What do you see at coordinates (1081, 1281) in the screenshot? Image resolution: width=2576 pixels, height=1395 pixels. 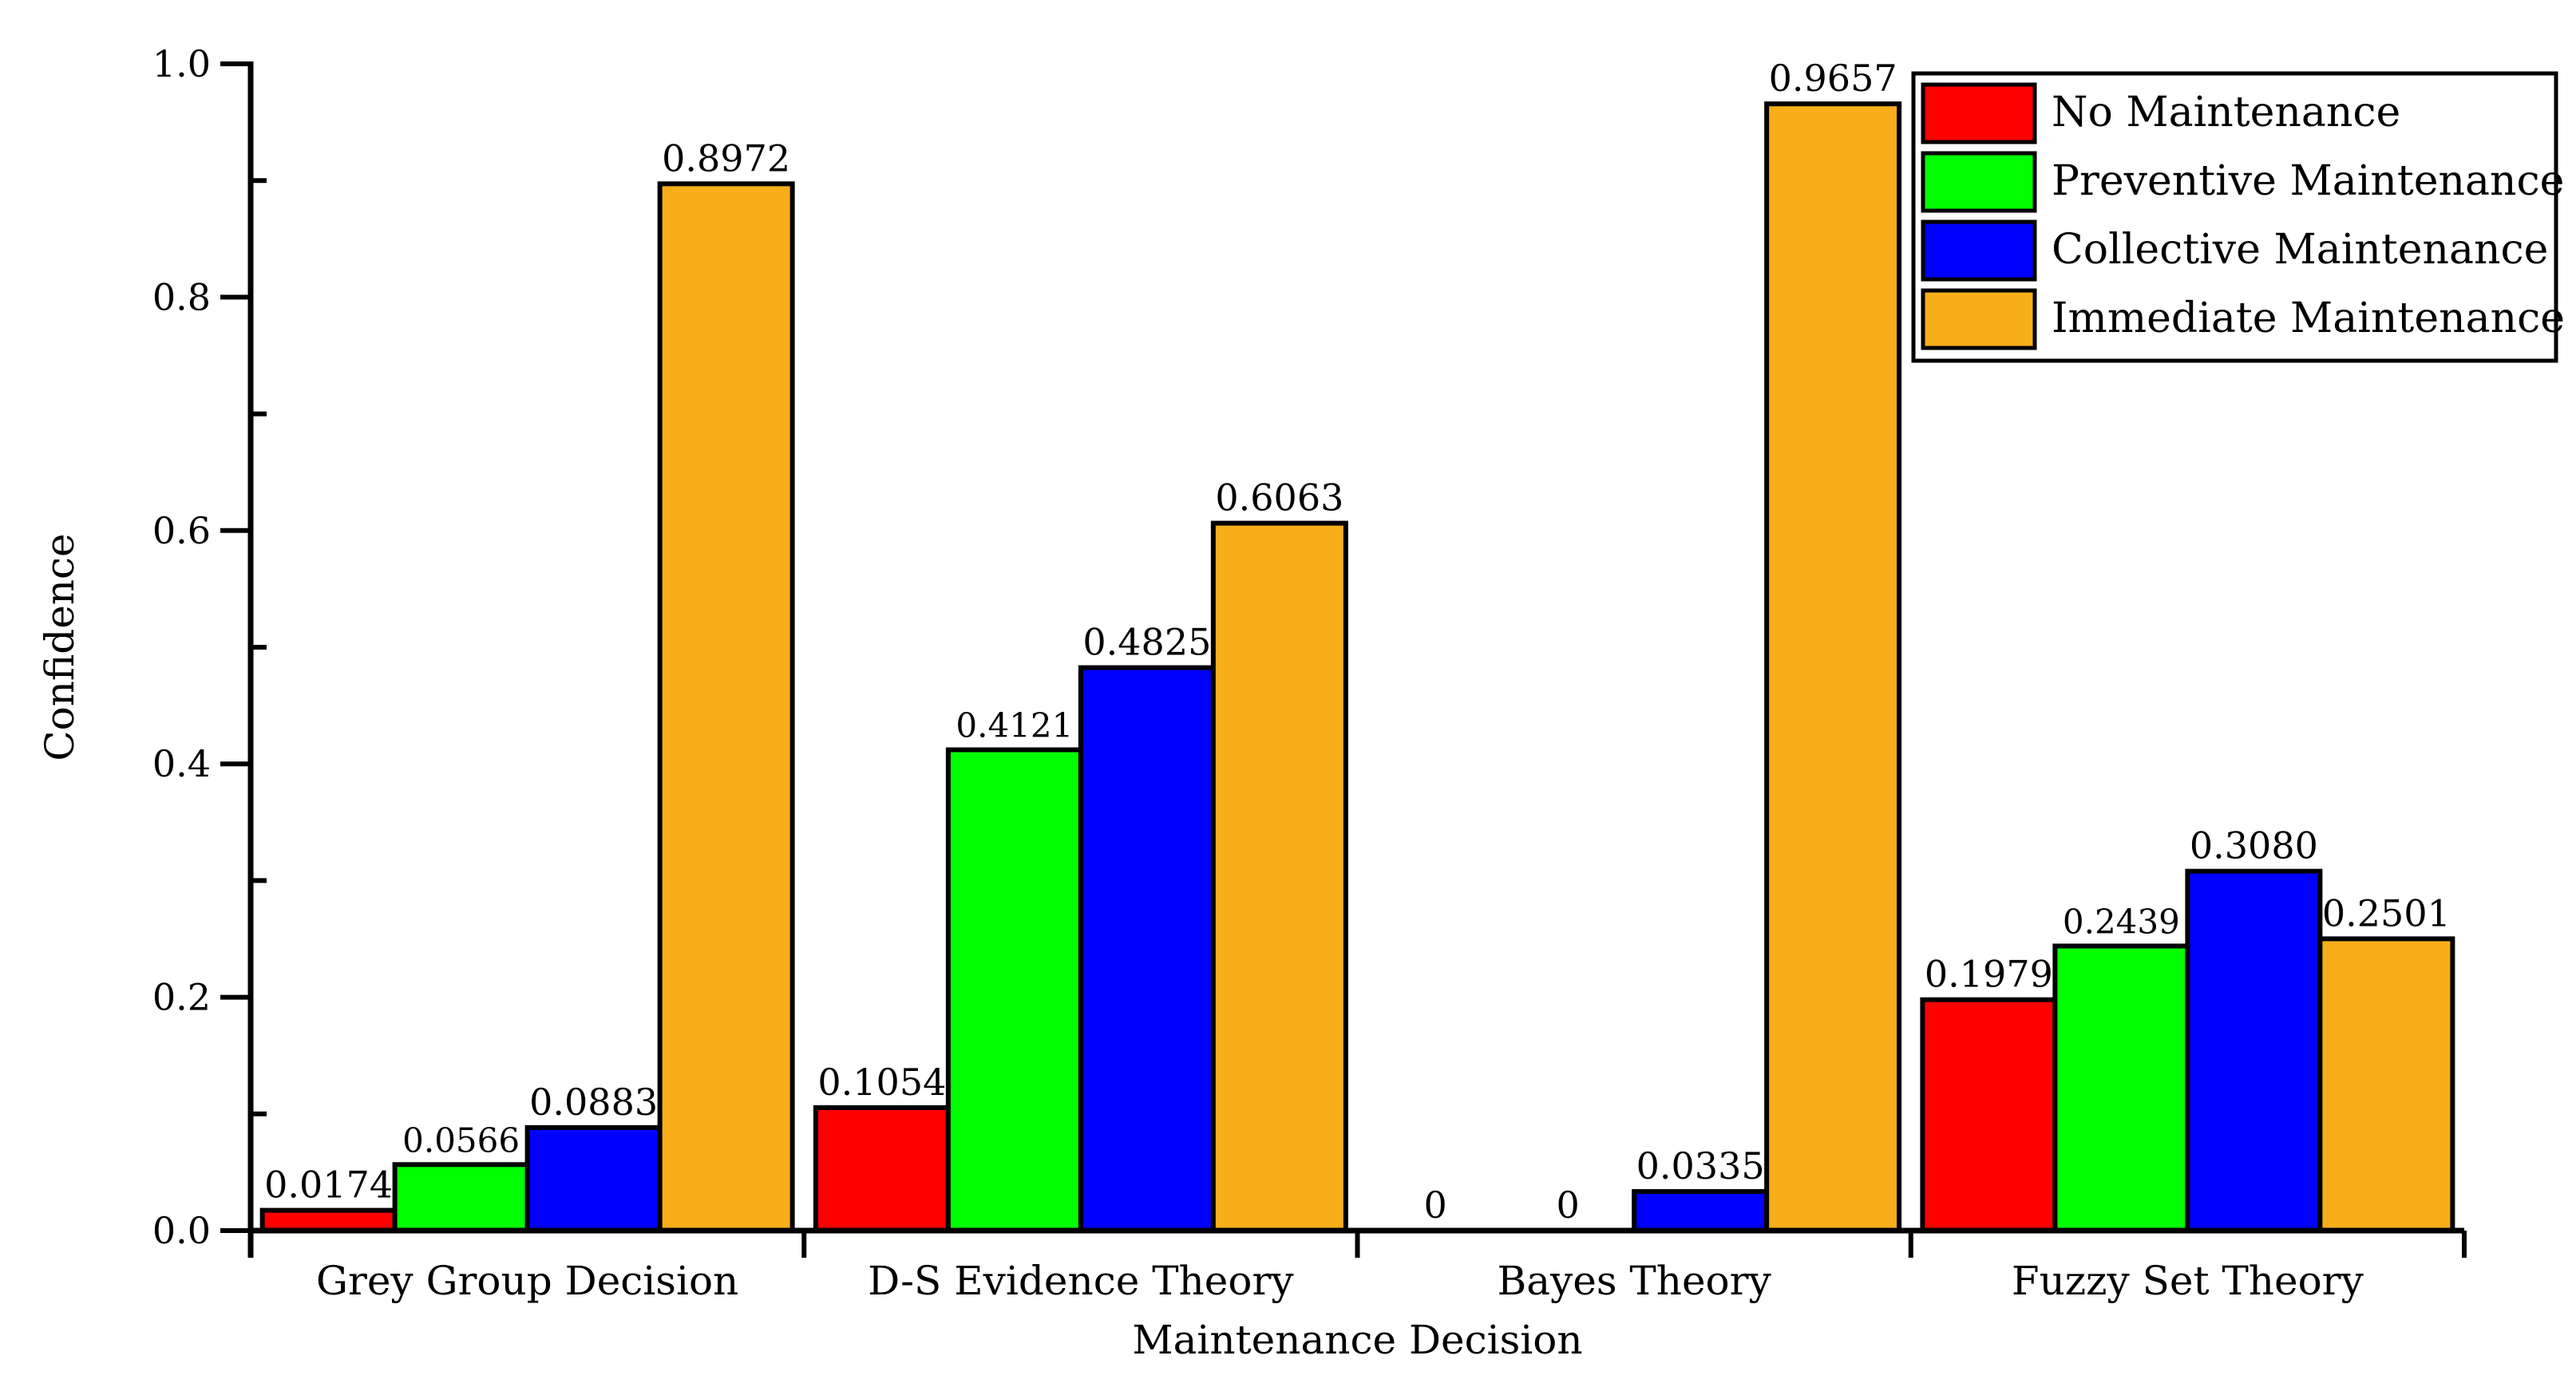 I see `x-category-label: D-S Evidence Theory` at bounding box center [1081, 1281].